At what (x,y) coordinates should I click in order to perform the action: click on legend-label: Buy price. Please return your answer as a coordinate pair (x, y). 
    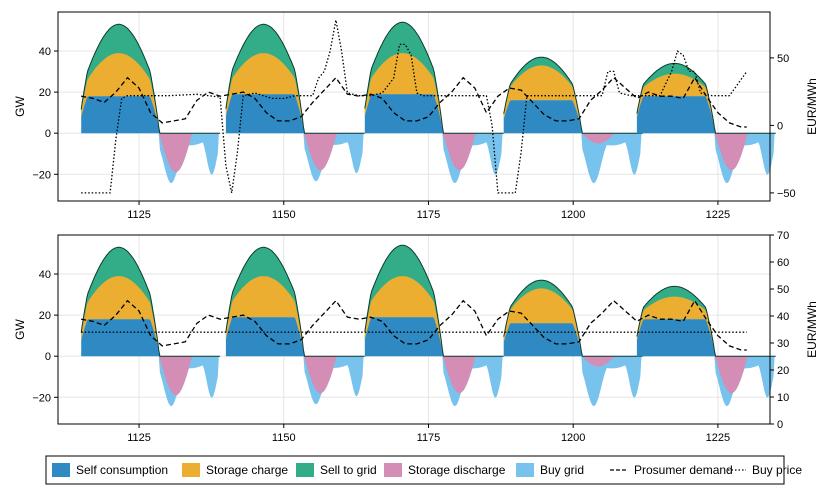
    Looking at the image, I should click on (777, 470).